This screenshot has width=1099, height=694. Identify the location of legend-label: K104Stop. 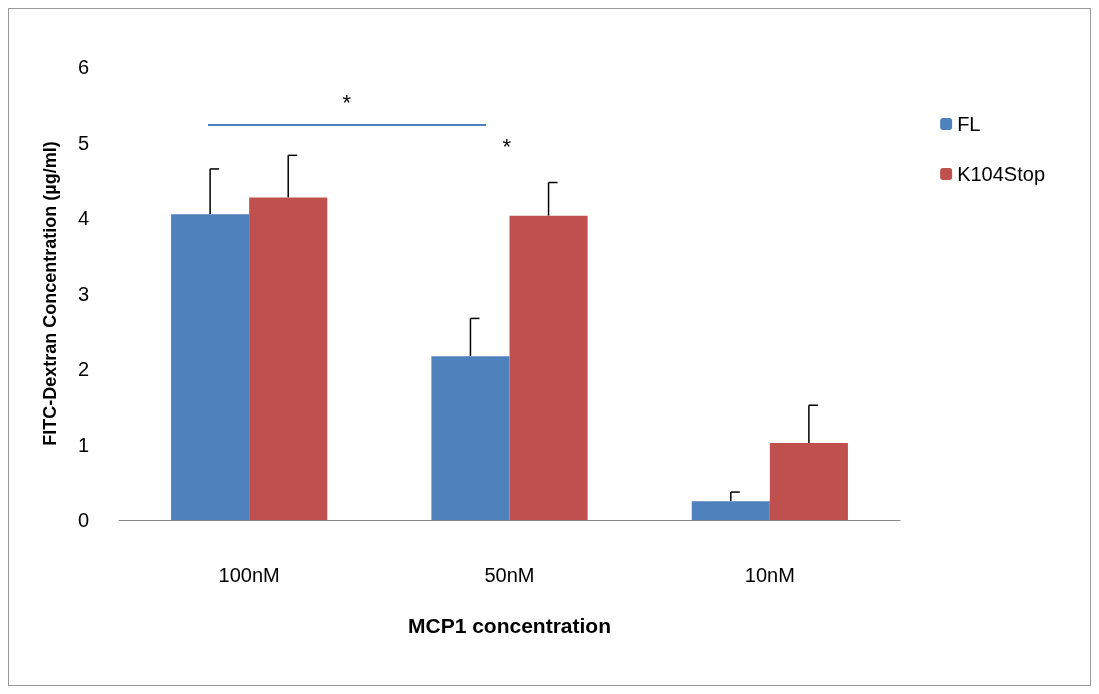
(1001, 174).